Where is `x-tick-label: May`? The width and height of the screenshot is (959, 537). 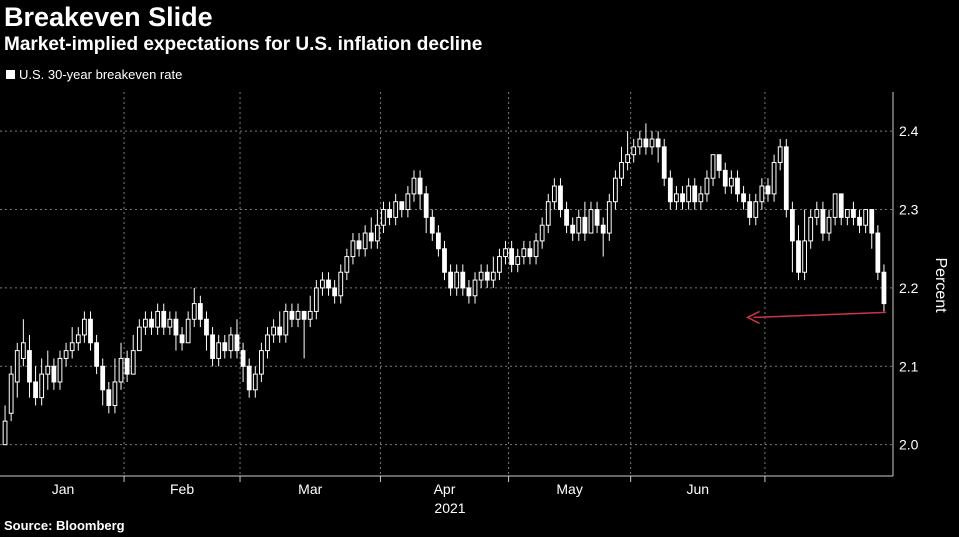 x-tick-label: May is located at coordinates (569, 489).